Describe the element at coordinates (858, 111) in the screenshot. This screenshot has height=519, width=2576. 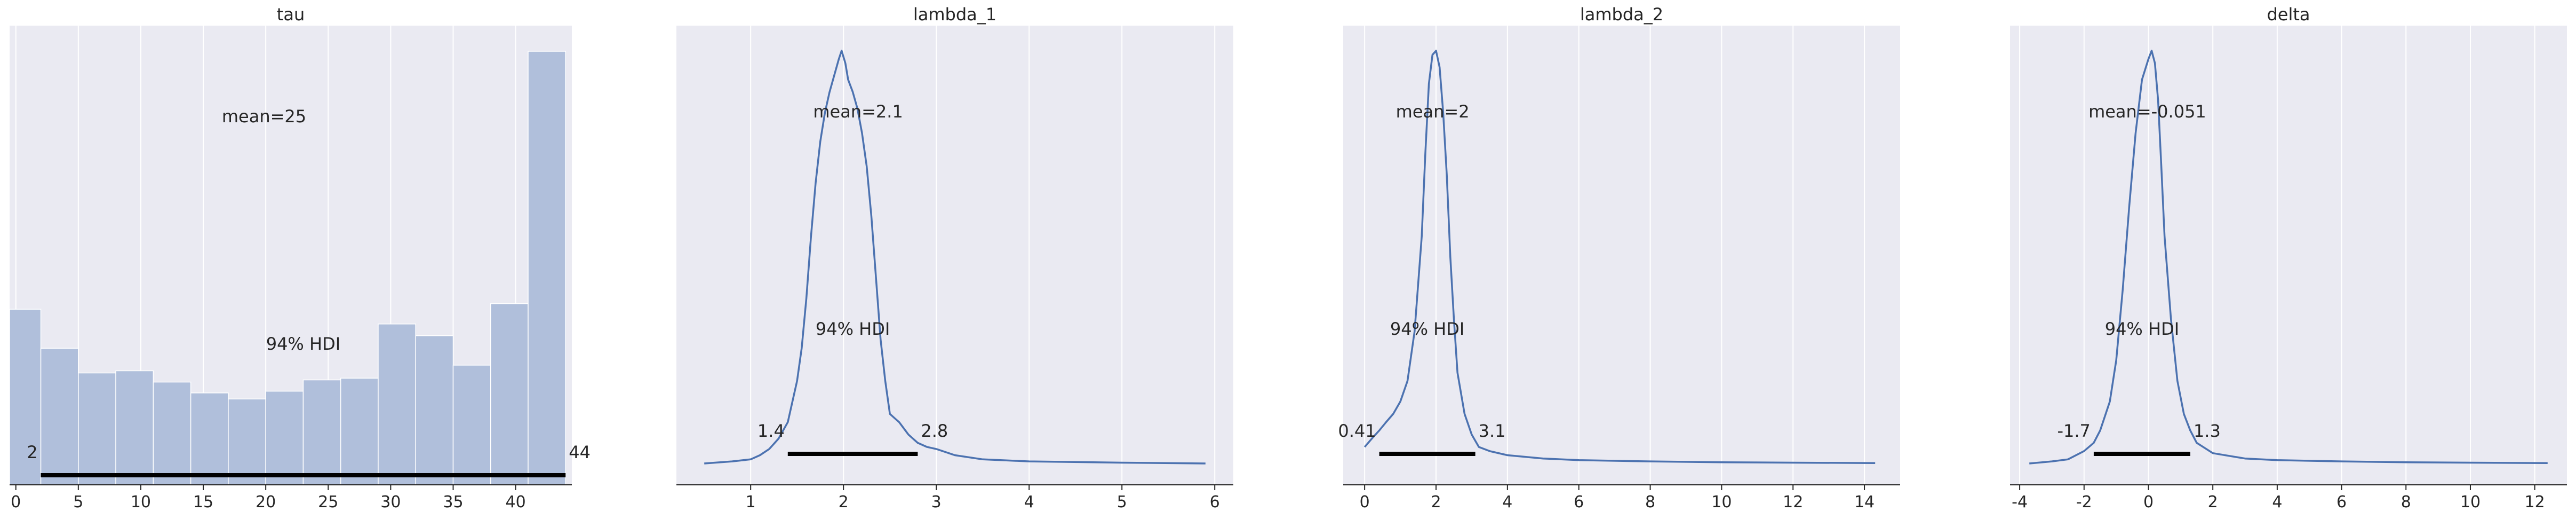
I see `mean-label: mean=2.1` at that location.